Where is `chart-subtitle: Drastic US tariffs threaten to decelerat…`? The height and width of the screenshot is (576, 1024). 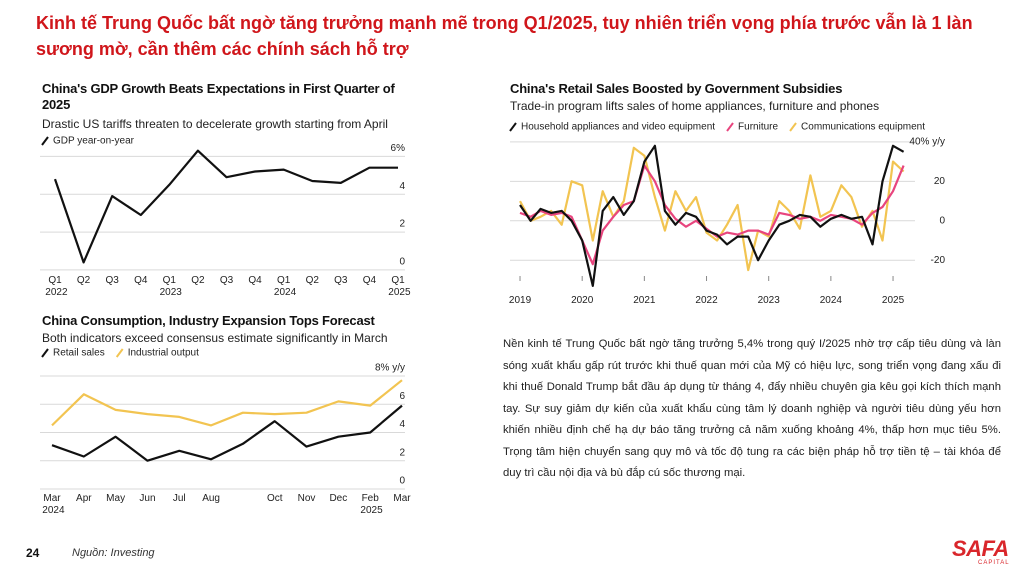 chart-subtitle: Drastic US tariffs threaten to decelerat… is located at coordinates (215, 124).